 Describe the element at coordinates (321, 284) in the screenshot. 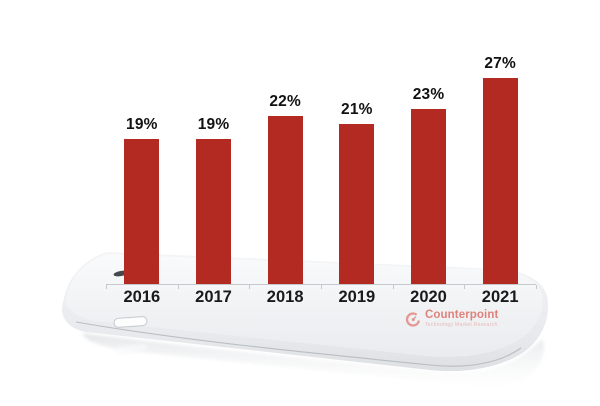

I see `x-axis-line` at that location.